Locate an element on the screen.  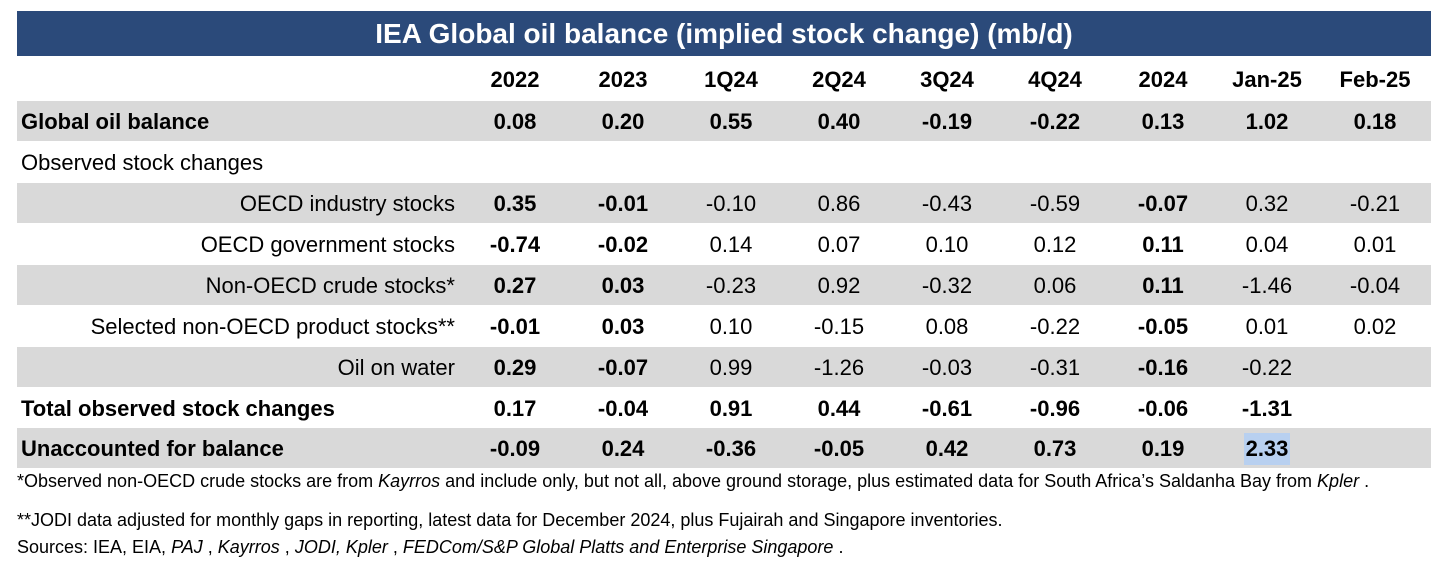
row-label: Observed stock changes is located at coordinates (142, 162).